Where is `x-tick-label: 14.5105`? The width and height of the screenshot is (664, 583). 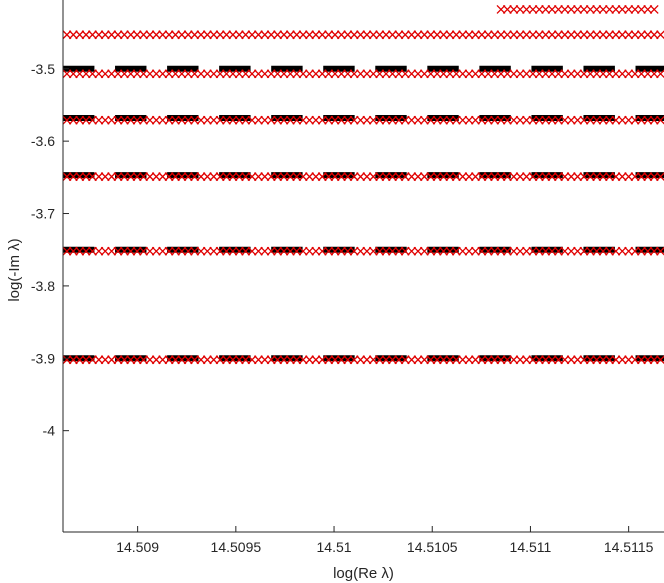 x-tick-label: 14.5105 is located at coordinates (432, 547).